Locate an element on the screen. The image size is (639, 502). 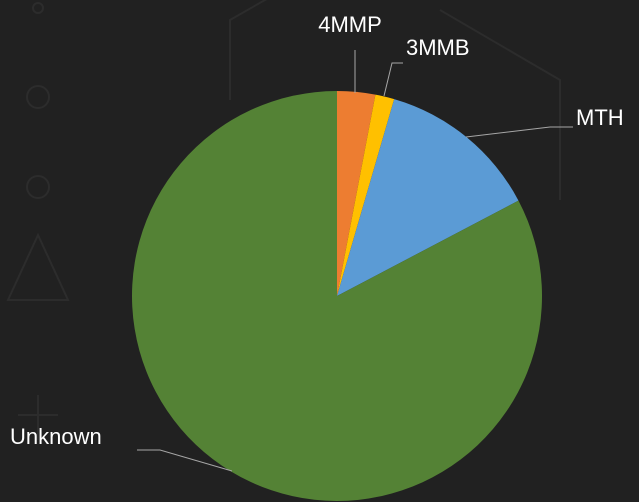
slice-label: 3MMB is located at coordinates (438, 47).